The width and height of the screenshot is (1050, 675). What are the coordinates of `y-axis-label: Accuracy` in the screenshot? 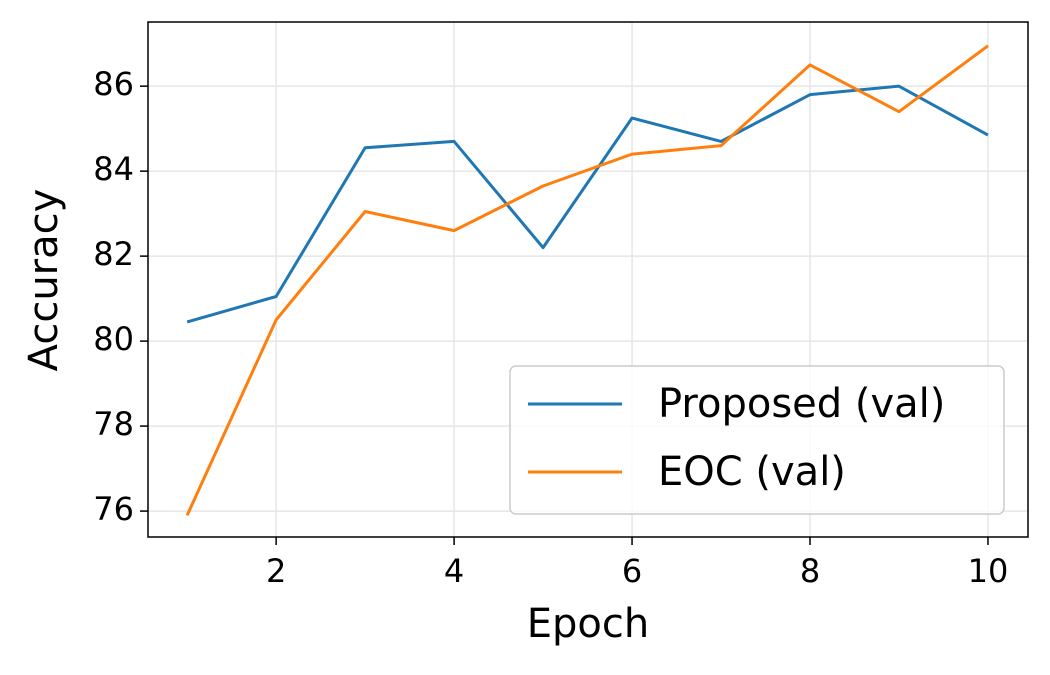 It's located at (44, 280).